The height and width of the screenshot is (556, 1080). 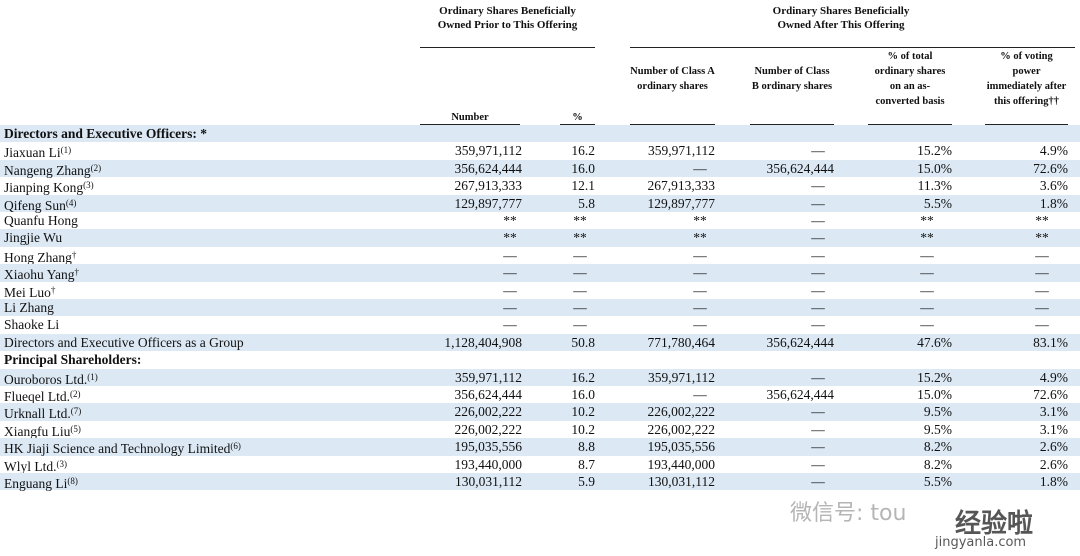 I want to click on footnote-ref: (7), so click(x=76, y=411).